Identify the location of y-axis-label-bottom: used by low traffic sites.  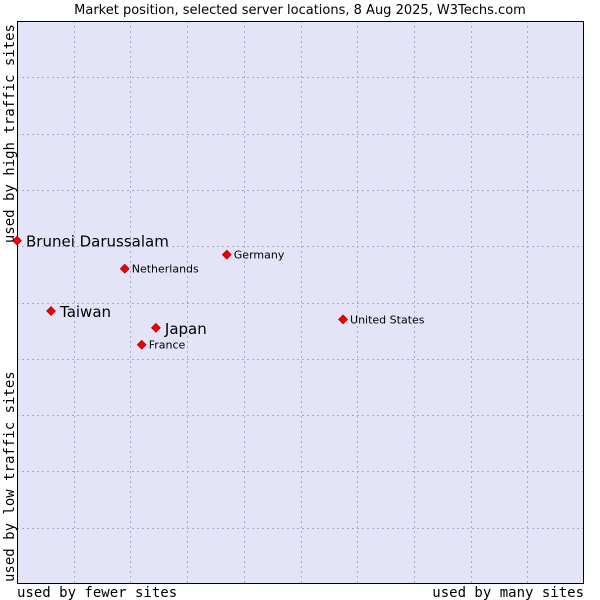
(10, 476).